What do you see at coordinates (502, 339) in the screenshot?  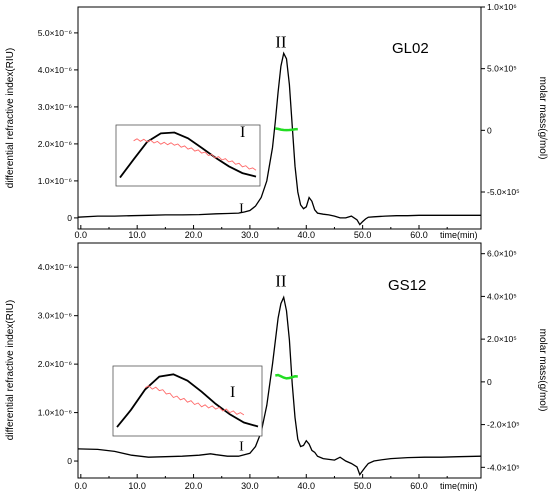 I see `y2-tick-label: 2.0×10⁵` at bounding box center [502, 339].